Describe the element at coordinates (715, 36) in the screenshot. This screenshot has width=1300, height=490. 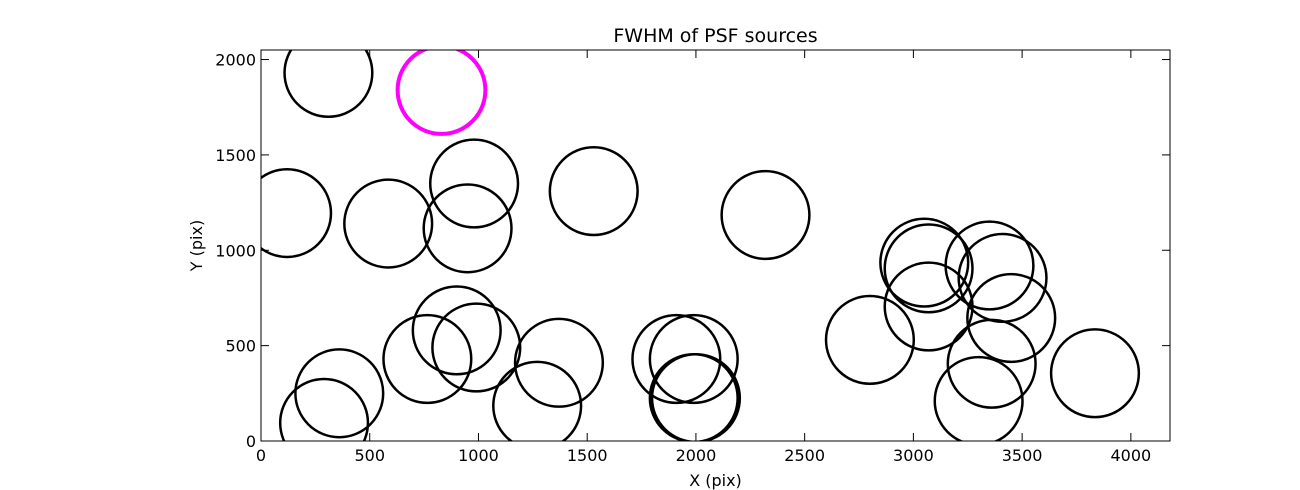
I see `chart-title: FWHM of PSF sources` at that location.